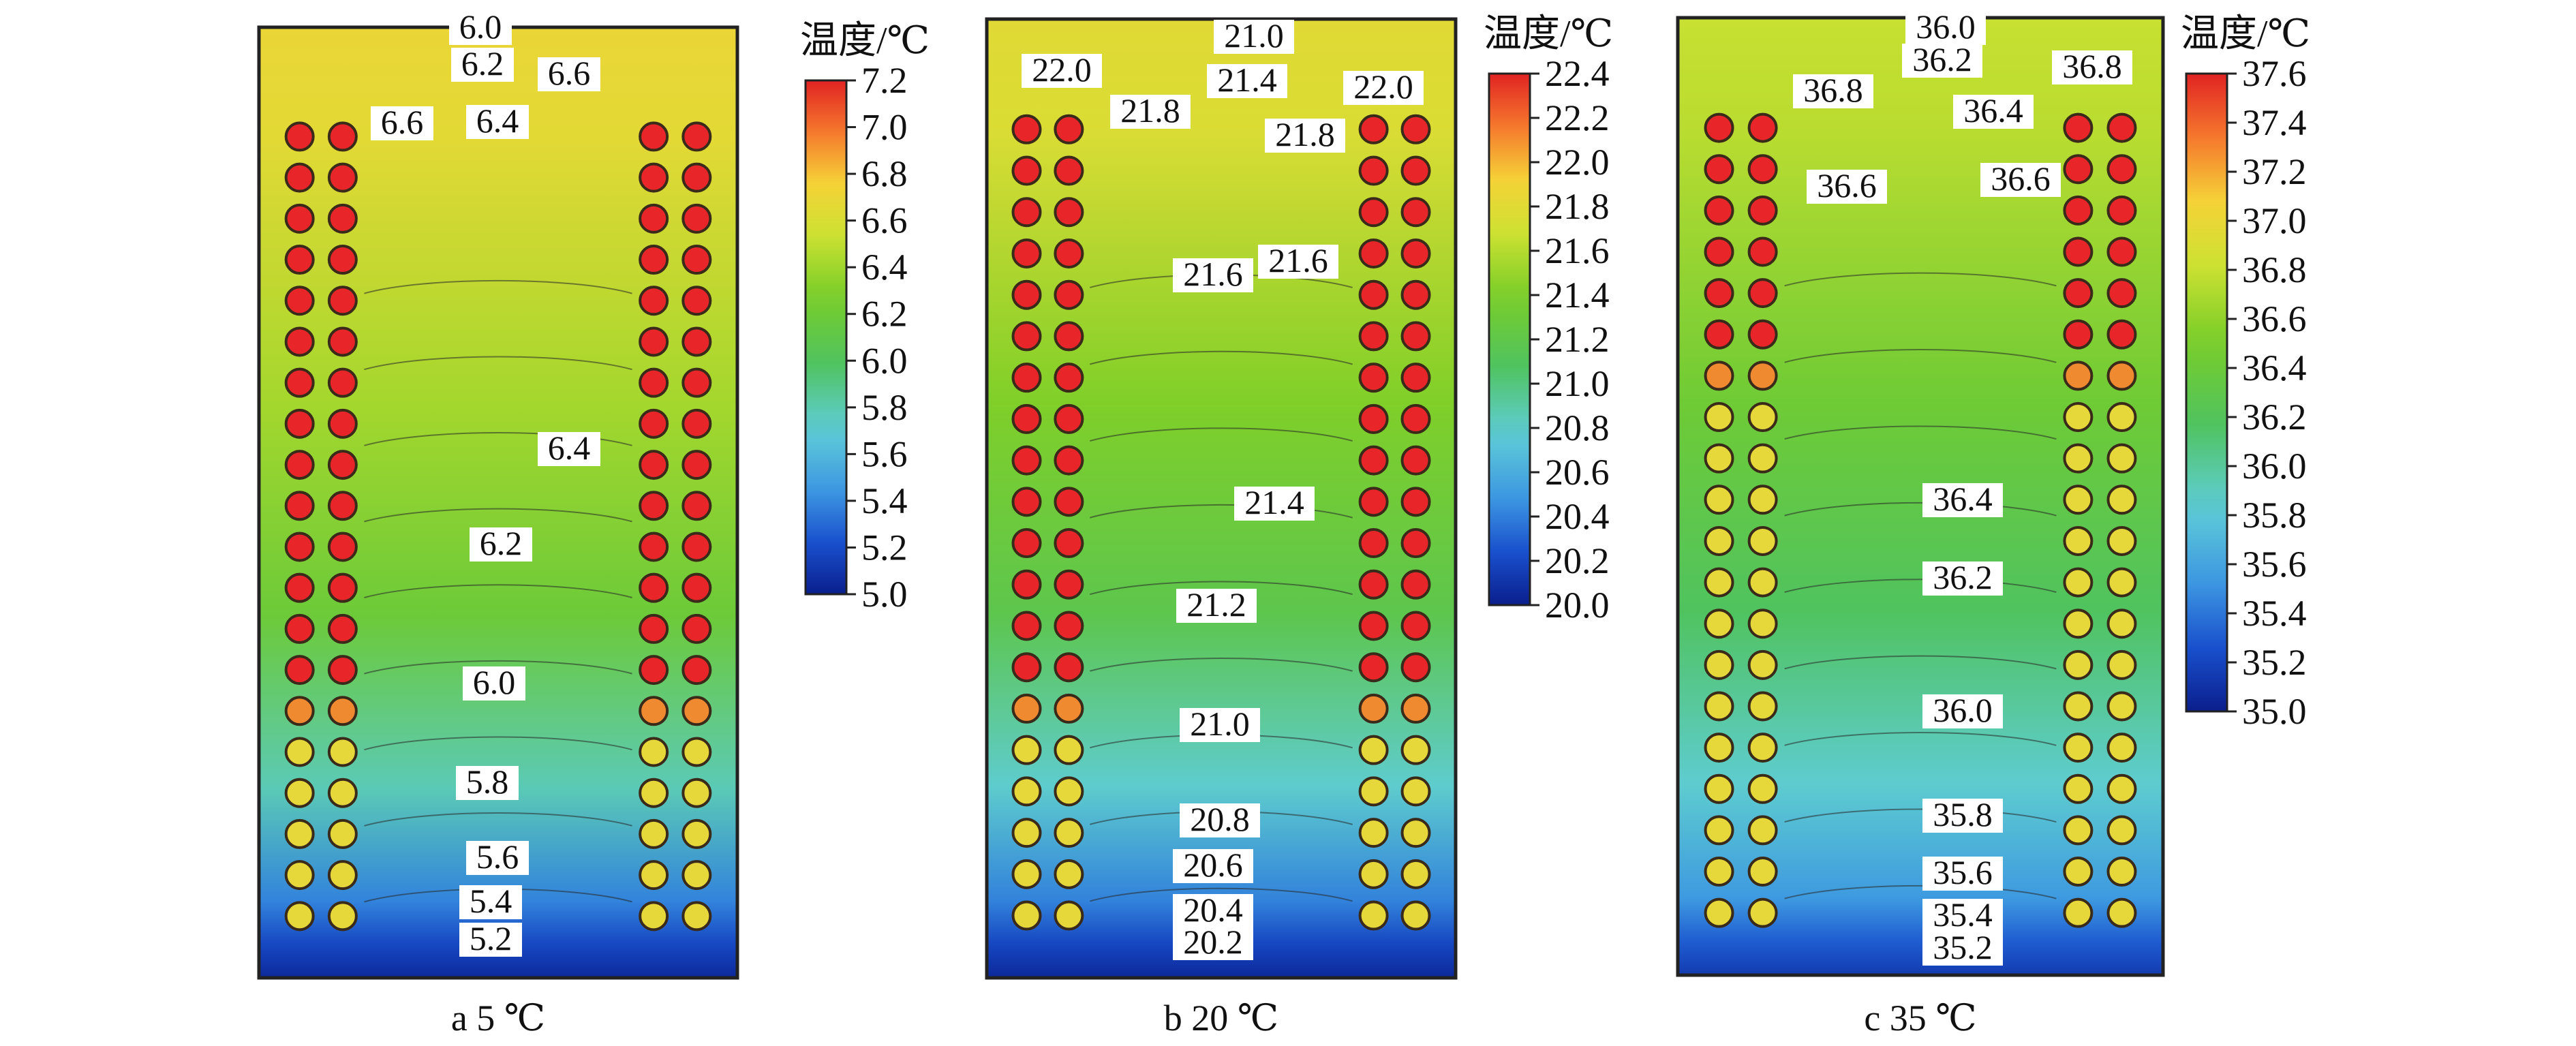 The height and width of the screenshot is (1046, 2576). I want to click on contour-label: 6.0, so click(494, 682).